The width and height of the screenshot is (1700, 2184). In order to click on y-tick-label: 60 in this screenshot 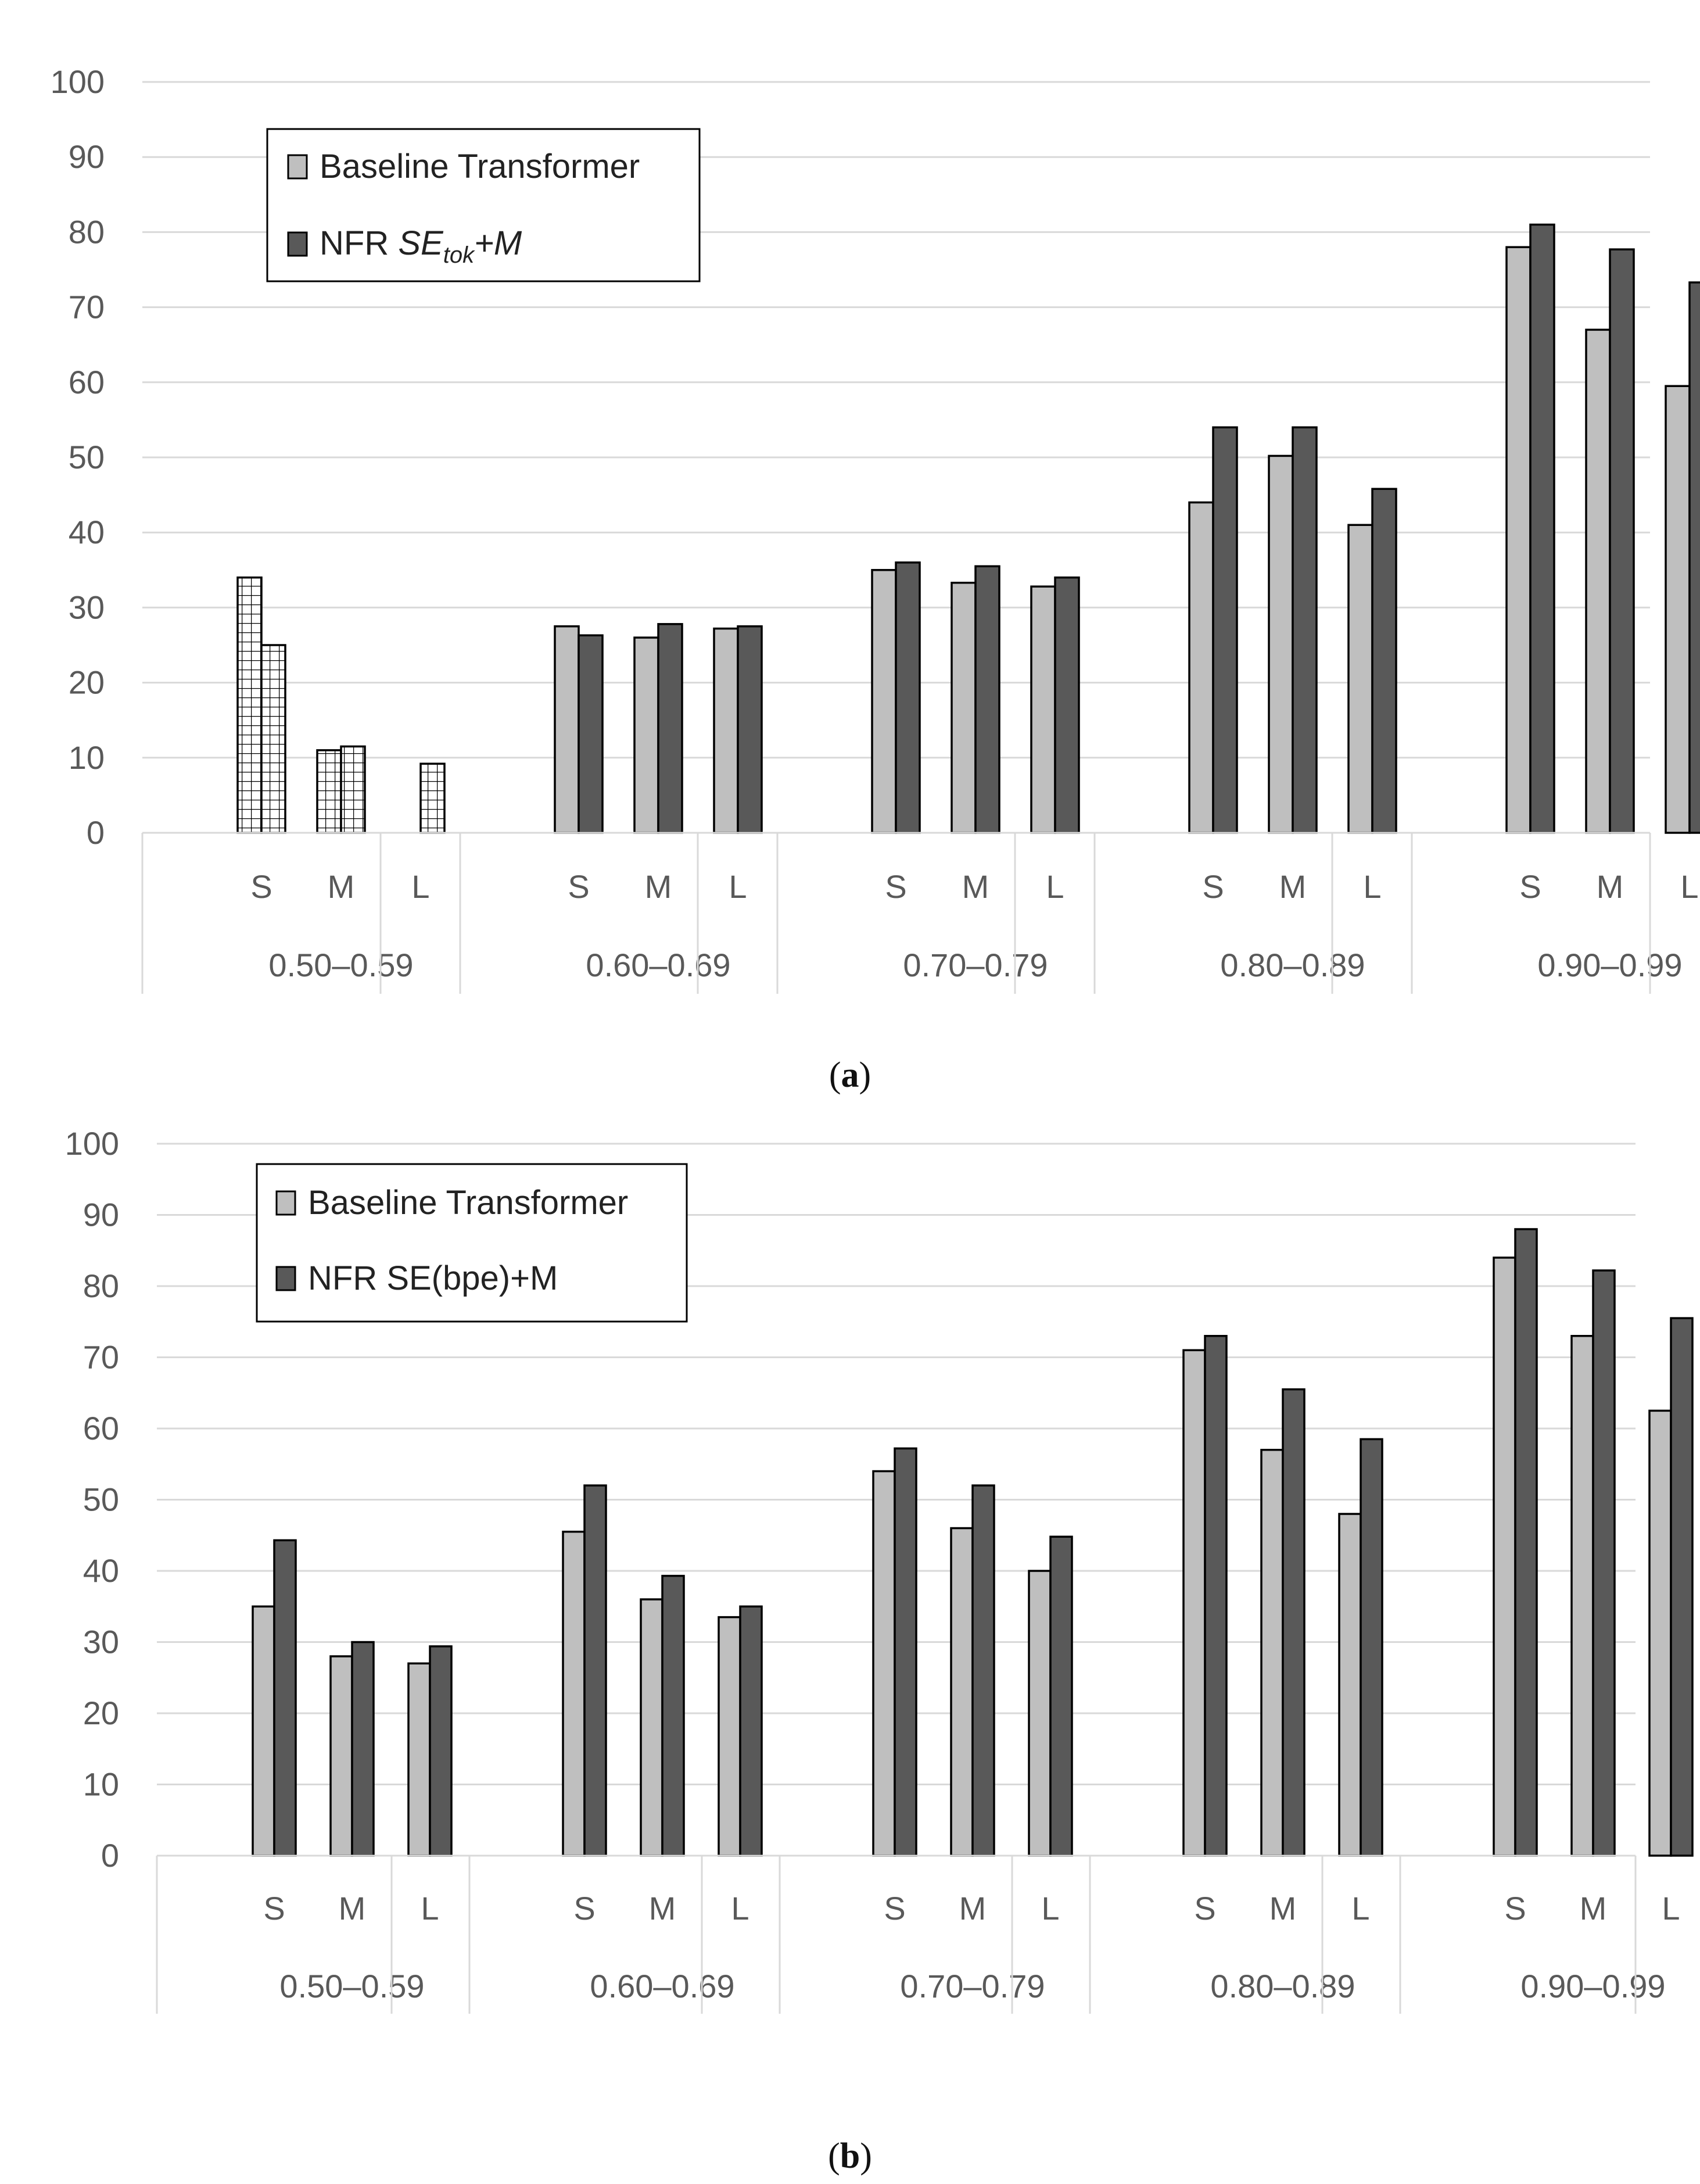, I will do `click(87, 382)`.